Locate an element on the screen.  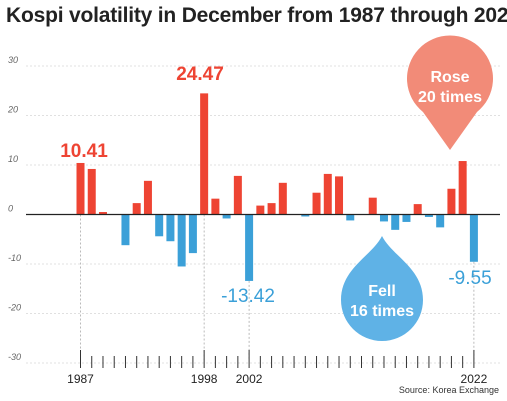
bar-2008 is located at coordinates (316, 203).